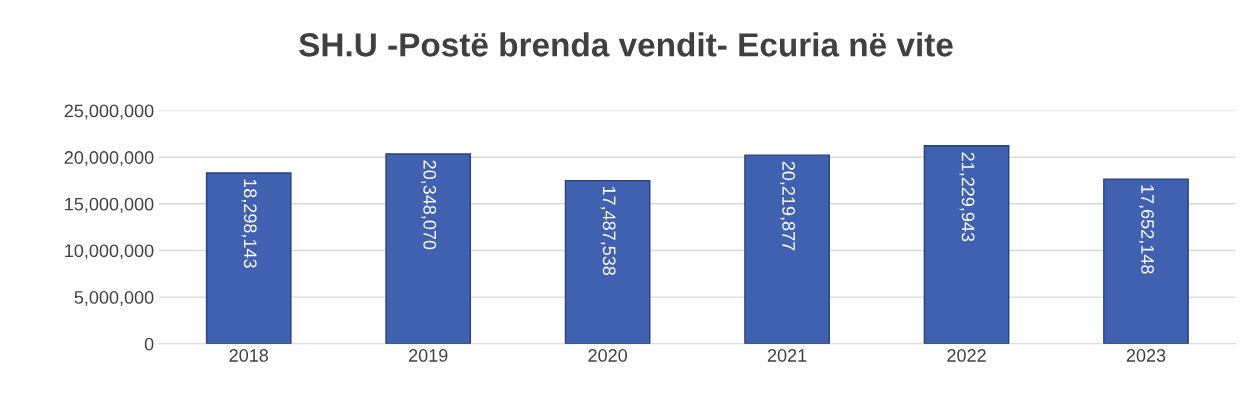 The height and width of the screenshot is (402, 1252). Describe the element at coordinates (109, 112) in the screenshot. I see `y-tick-label: 25,000,000` at that location.